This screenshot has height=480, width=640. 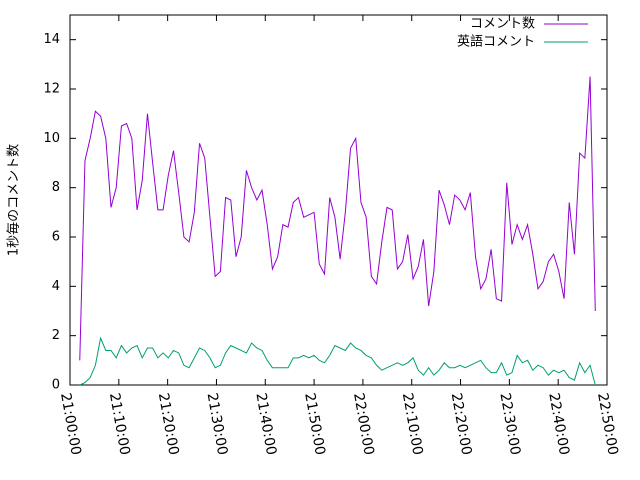 What do you see at coordinates (51, 138) in the screenshot?
I see `y-tick-label: 10` at bounding box center [51, 138].